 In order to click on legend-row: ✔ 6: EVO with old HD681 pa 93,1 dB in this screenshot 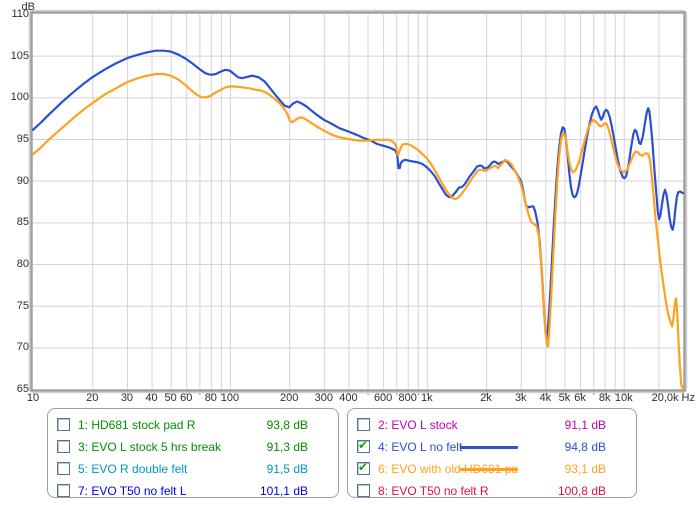, I will do `click(492, 469)`.